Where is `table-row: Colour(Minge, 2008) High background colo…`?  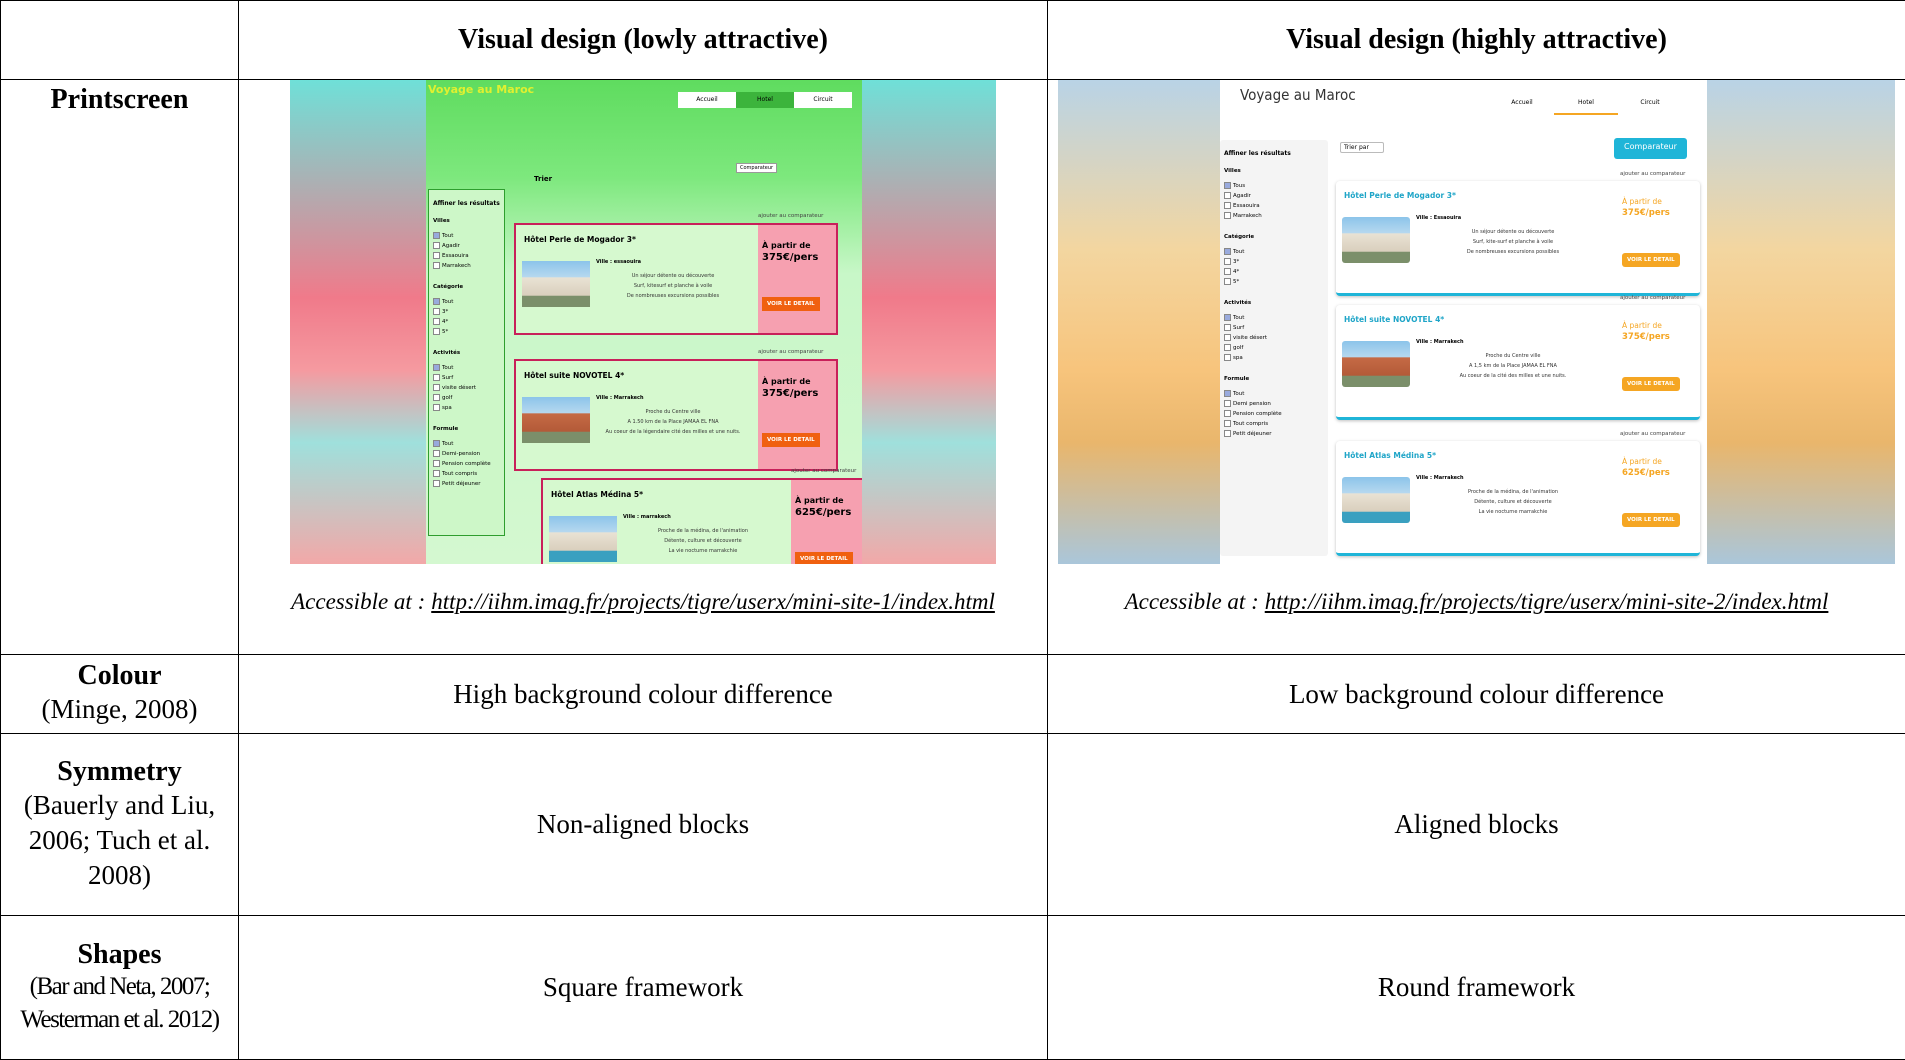 table-row: Colour(Minge, 2008) High background colo… is located at coordinates (953, 694).